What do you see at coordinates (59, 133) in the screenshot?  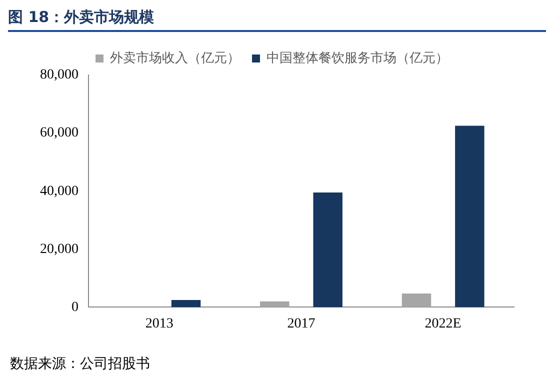 I see `y-tick-label: 60,000` at bounding box center [59, 133].